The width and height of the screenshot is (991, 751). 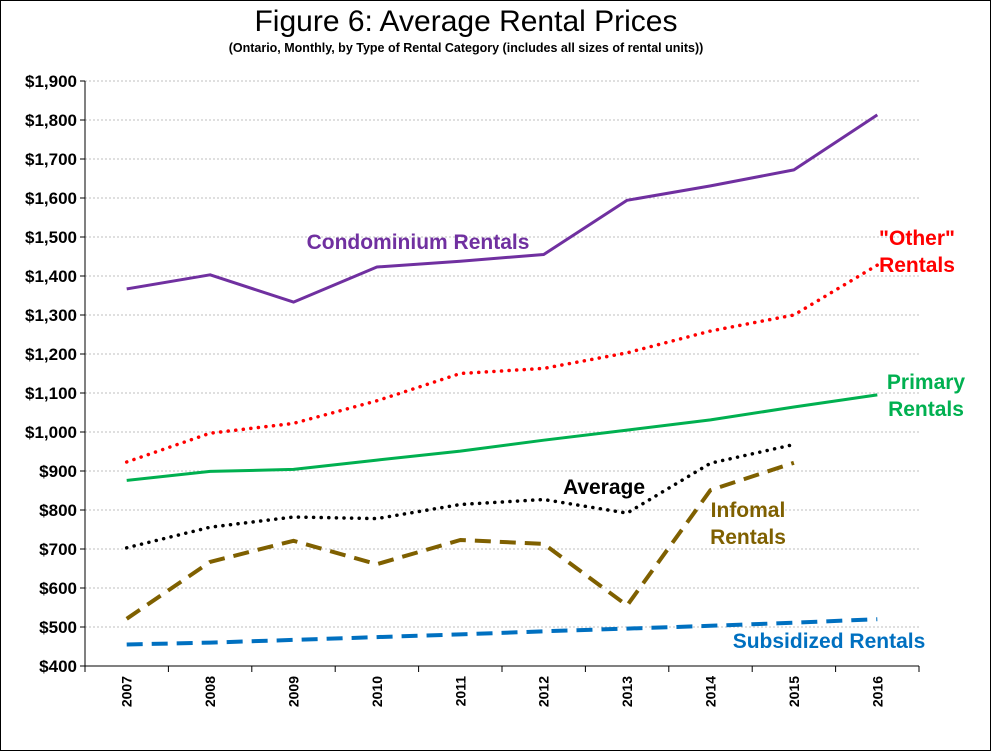 What do you see at coordinates (711, 691) in the screenshot?
I see `x-tick-label: 2014` at bounding box center [711, 691].